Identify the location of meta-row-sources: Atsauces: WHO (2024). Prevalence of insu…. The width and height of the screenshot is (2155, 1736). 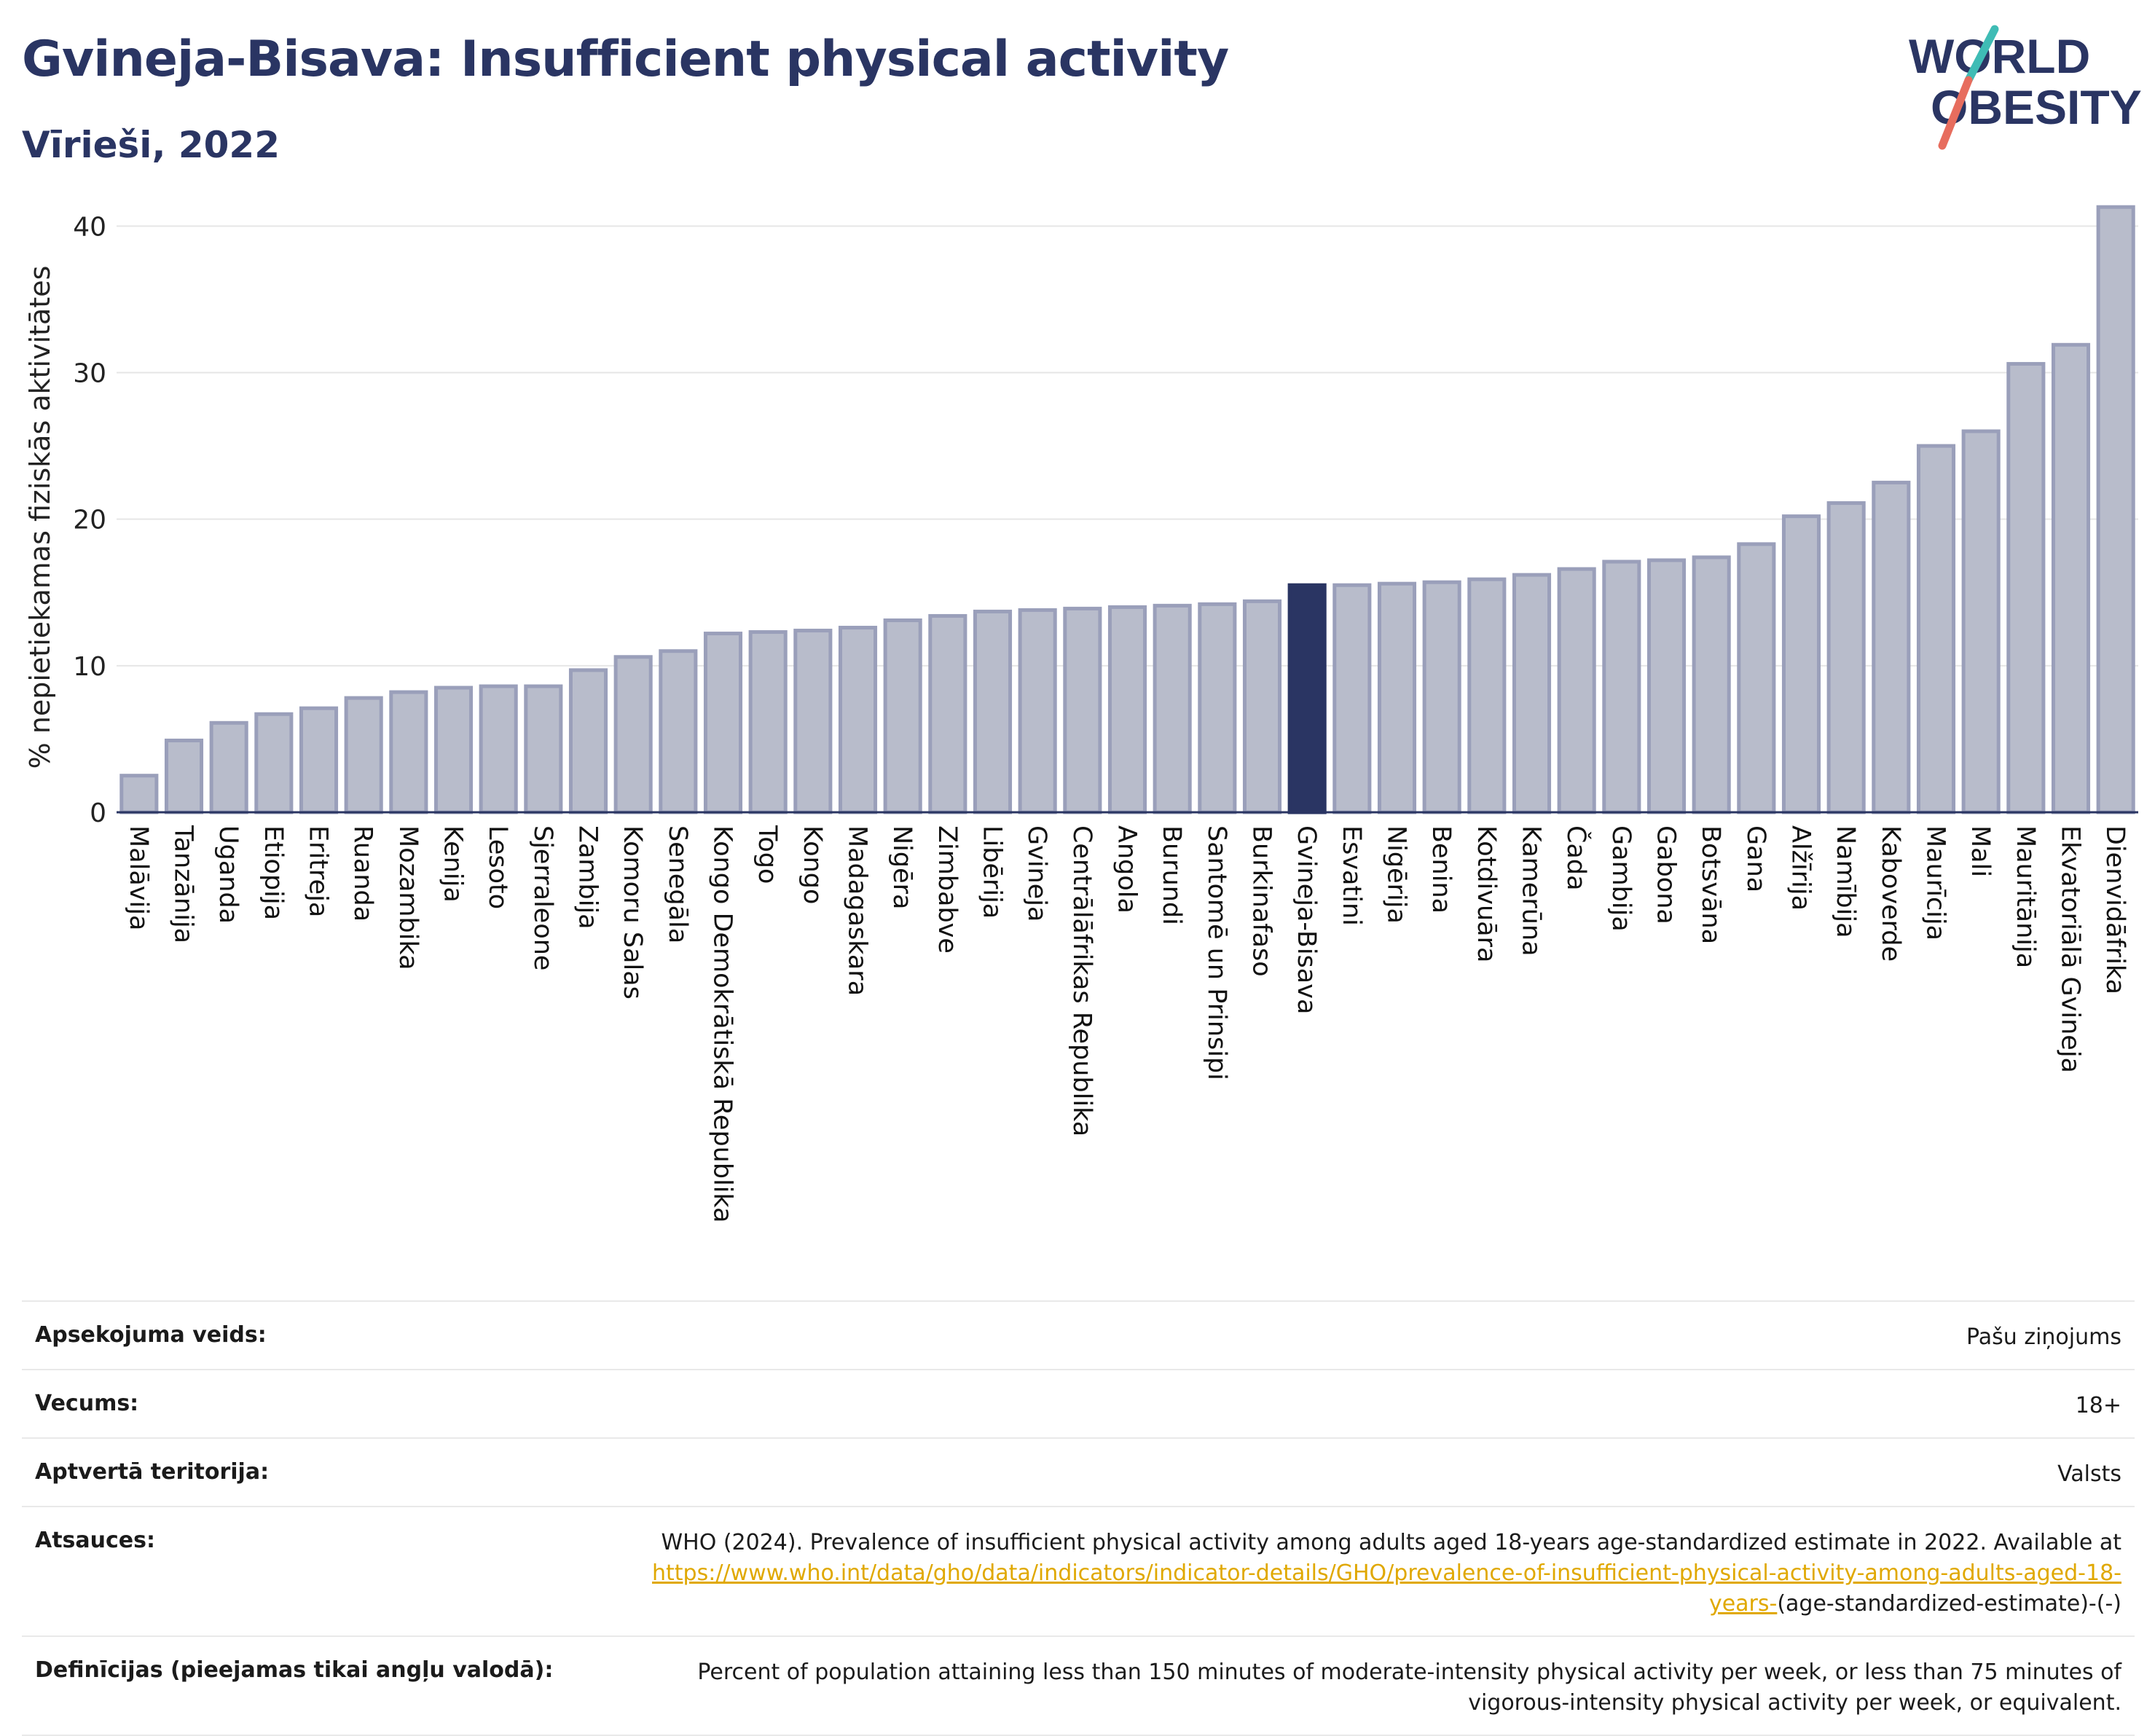
(1078, 1571).